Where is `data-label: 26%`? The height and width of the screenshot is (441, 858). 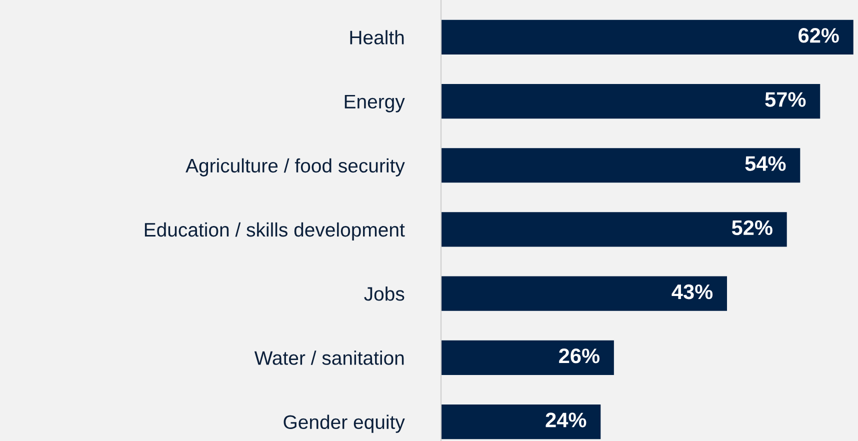 data-label: 26% is located at coordinates (579, 356).